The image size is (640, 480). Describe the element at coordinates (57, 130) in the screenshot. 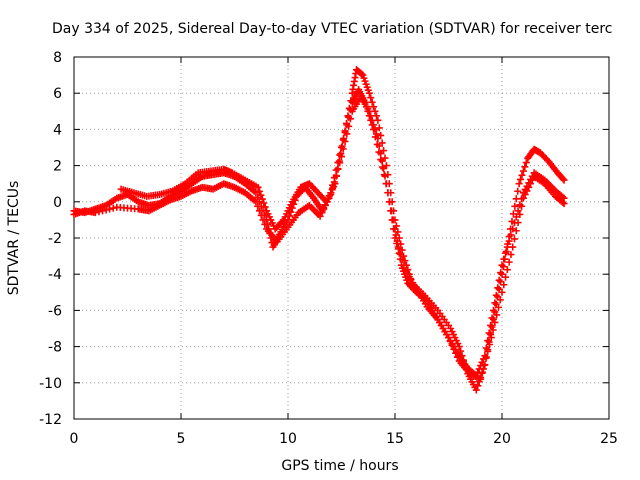

I see `y-tick-label: 4` at that location.